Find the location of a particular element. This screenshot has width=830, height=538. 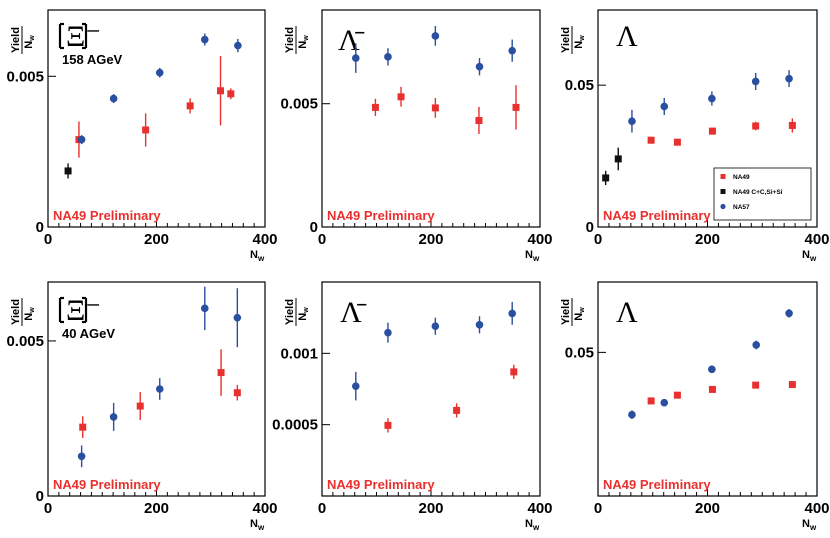

legend: NA49 NA49 C+C,Si+Si NA57 is located at coordinates (762, 194).